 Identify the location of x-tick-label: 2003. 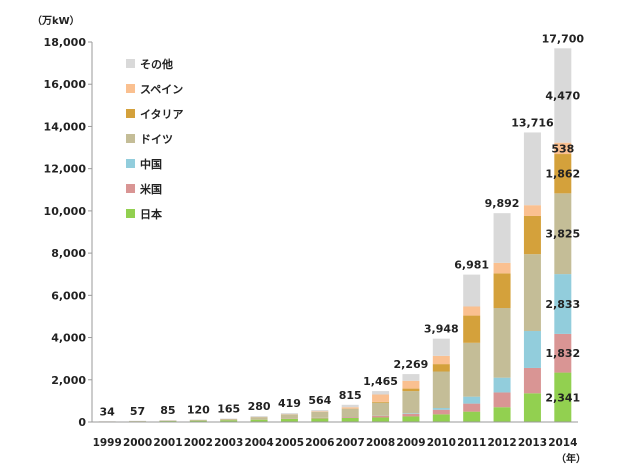
(228, 443).